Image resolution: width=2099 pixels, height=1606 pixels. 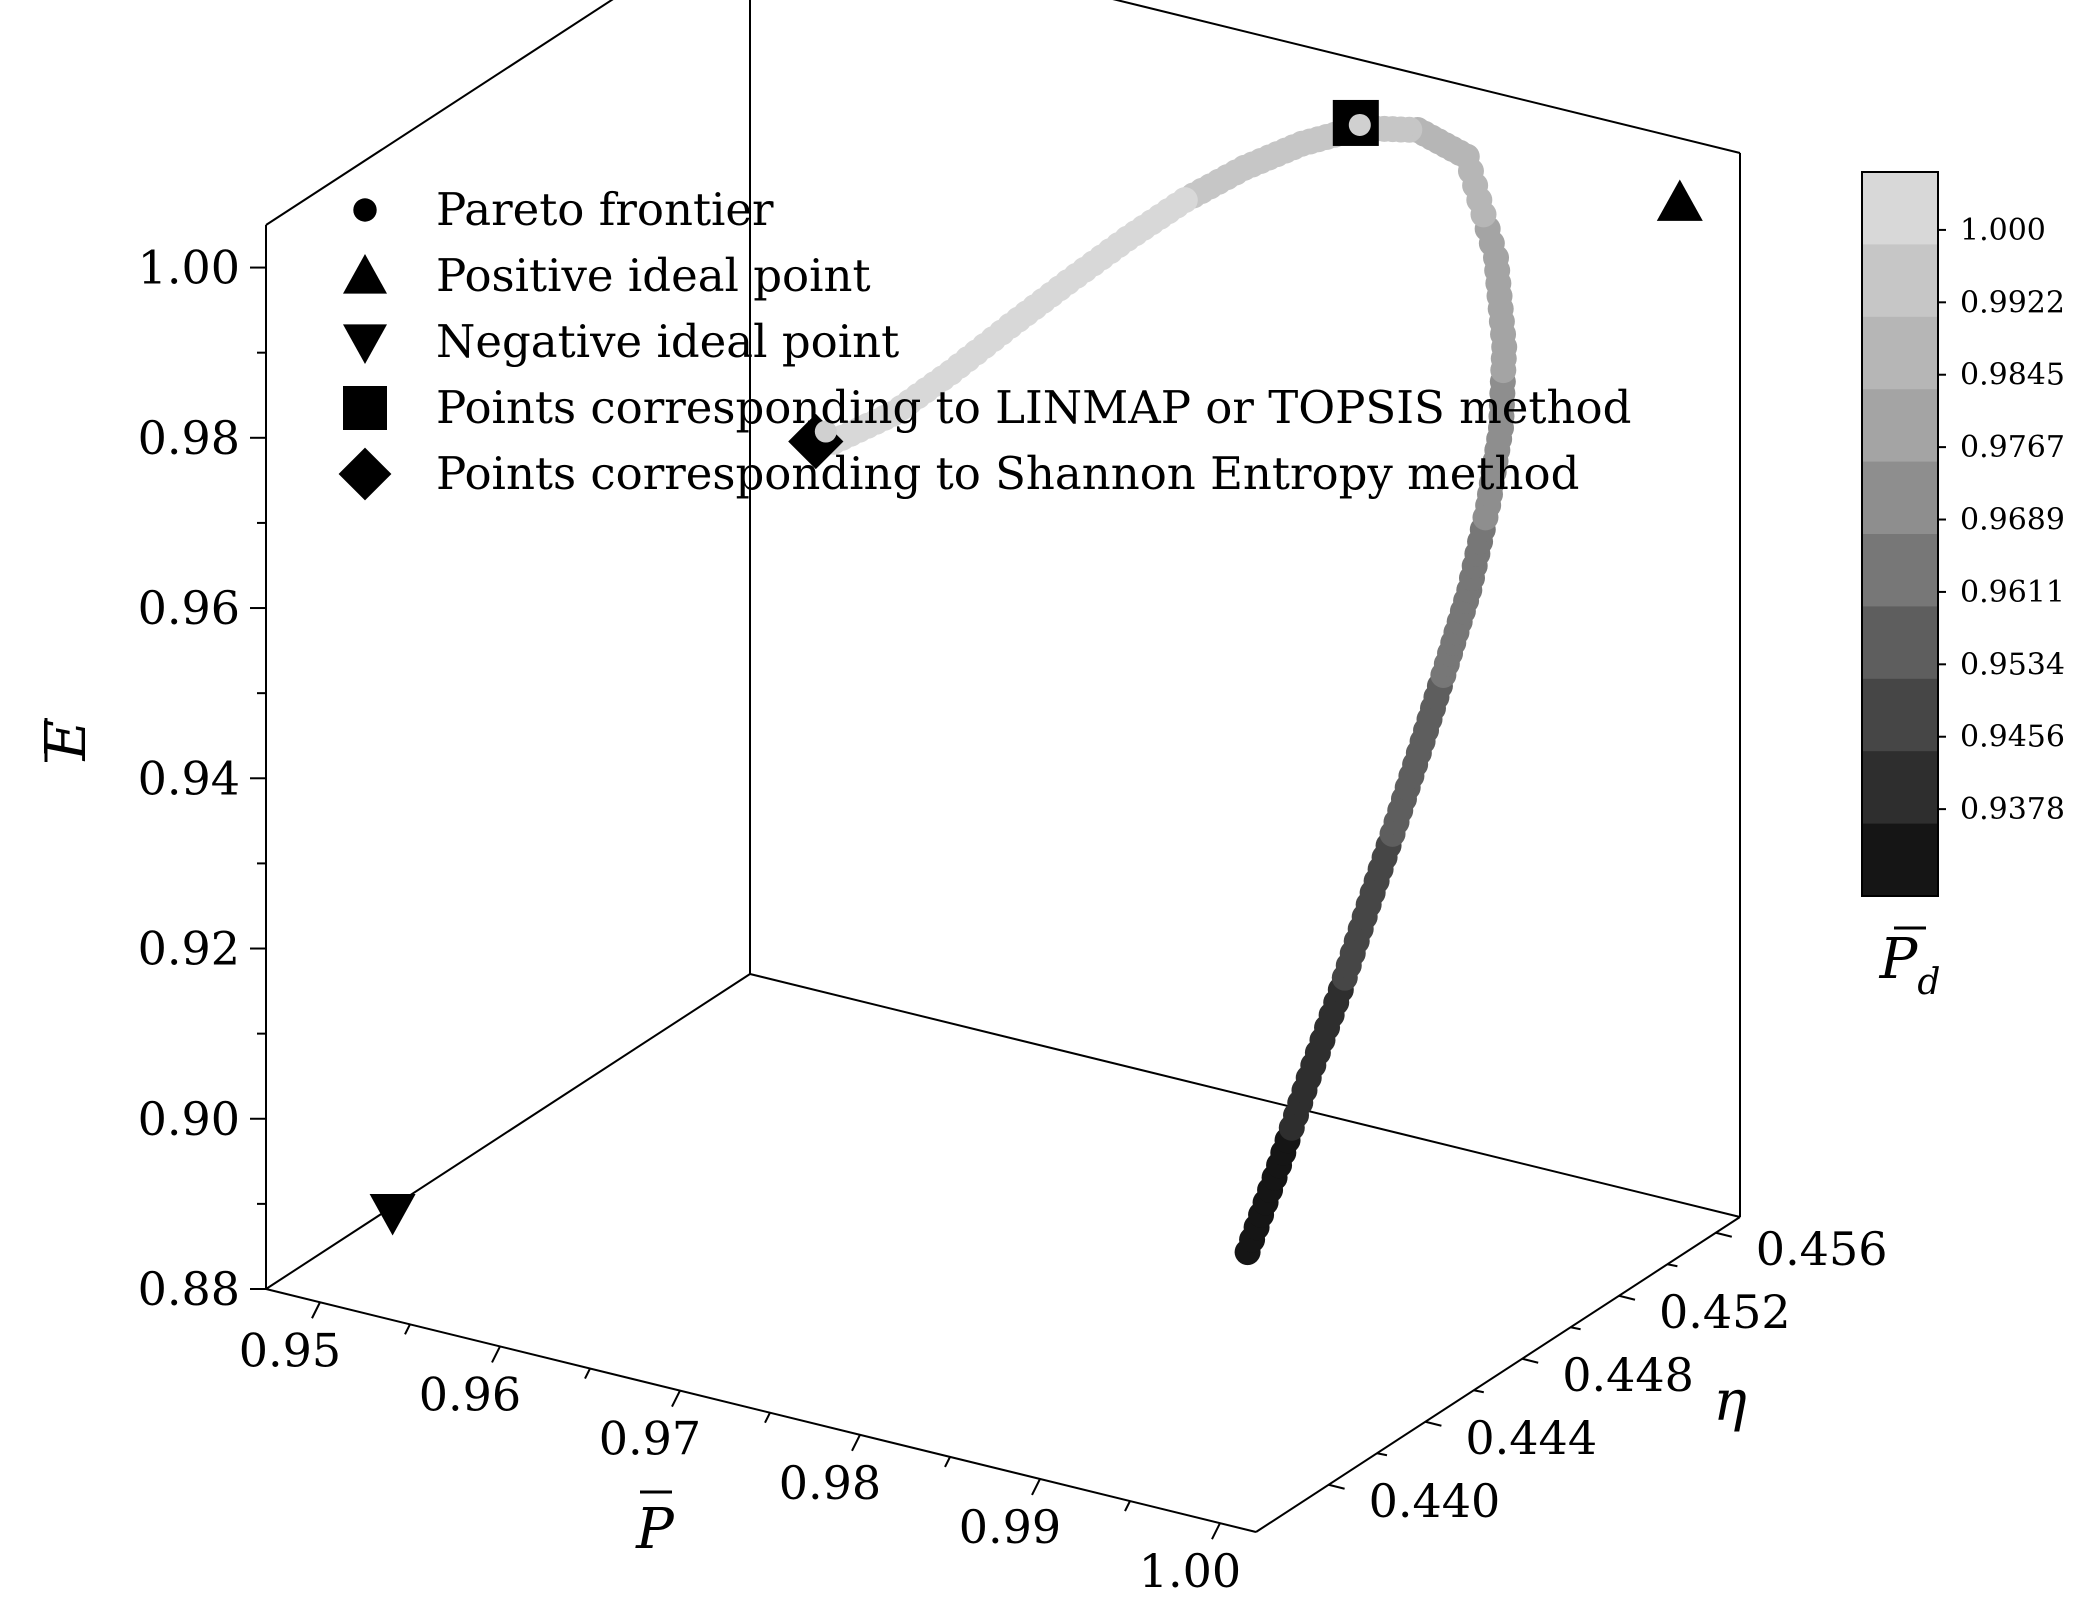 What do you see at coordinates (650, 1439) in the screenshot?
I see `x-tick-label: 0.97` at bounding box center [650, 1439].